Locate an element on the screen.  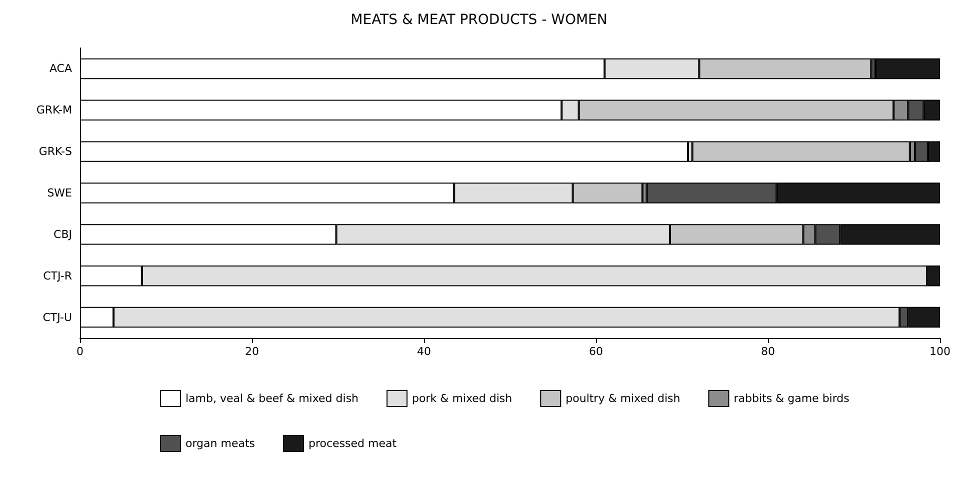
y-tick-label: SWE is located at coordinates (59, 193).